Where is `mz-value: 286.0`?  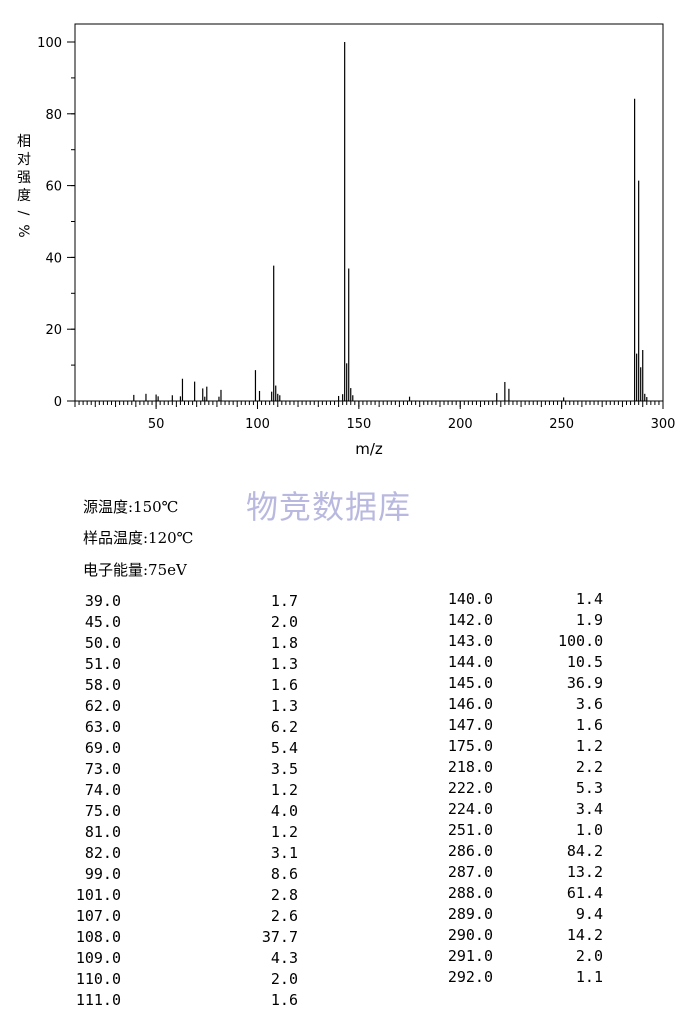
mz-value: 286.0 is located at coordinates (470, 851).